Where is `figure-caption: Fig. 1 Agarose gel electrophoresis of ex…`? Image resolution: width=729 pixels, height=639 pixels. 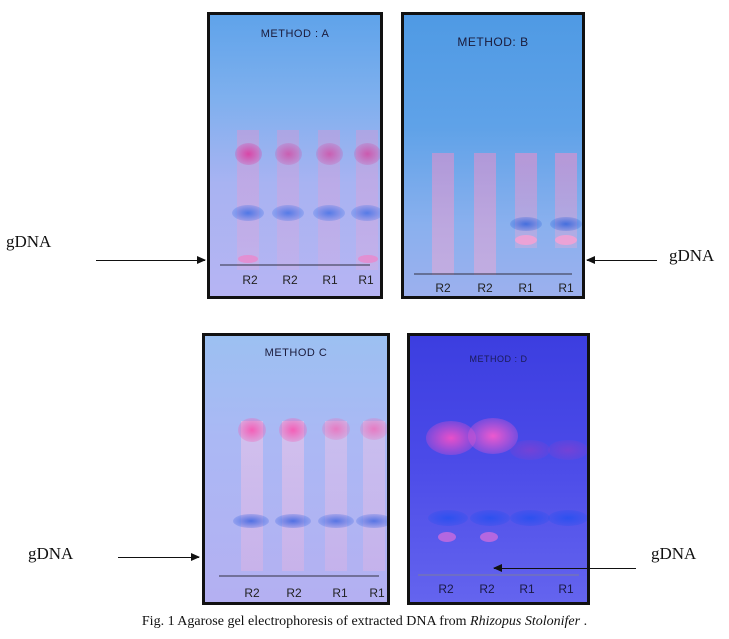
figure-caption: Fig. 1 Agarose gel electrophoresis of ex… is located at coordinates (364, 622).